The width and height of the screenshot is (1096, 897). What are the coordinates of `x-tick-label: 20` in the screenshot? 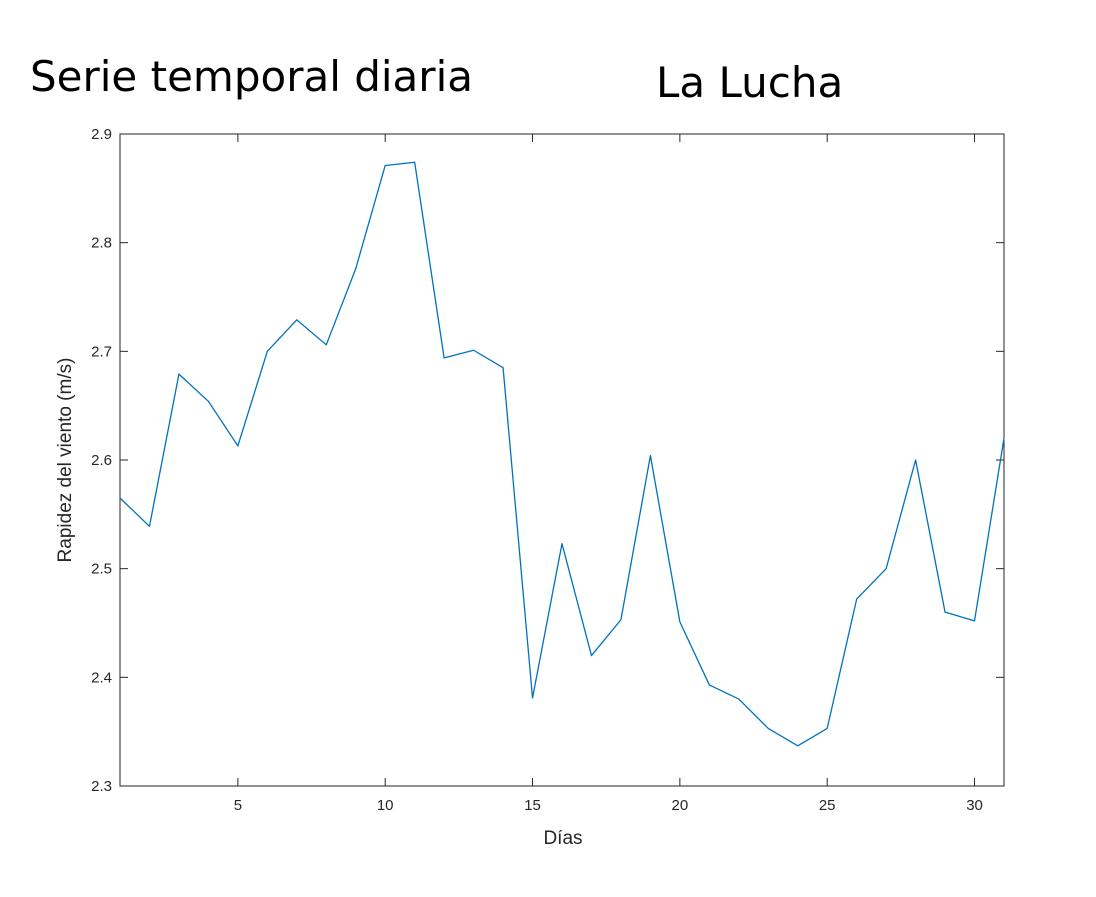 It's located at (680, 805).